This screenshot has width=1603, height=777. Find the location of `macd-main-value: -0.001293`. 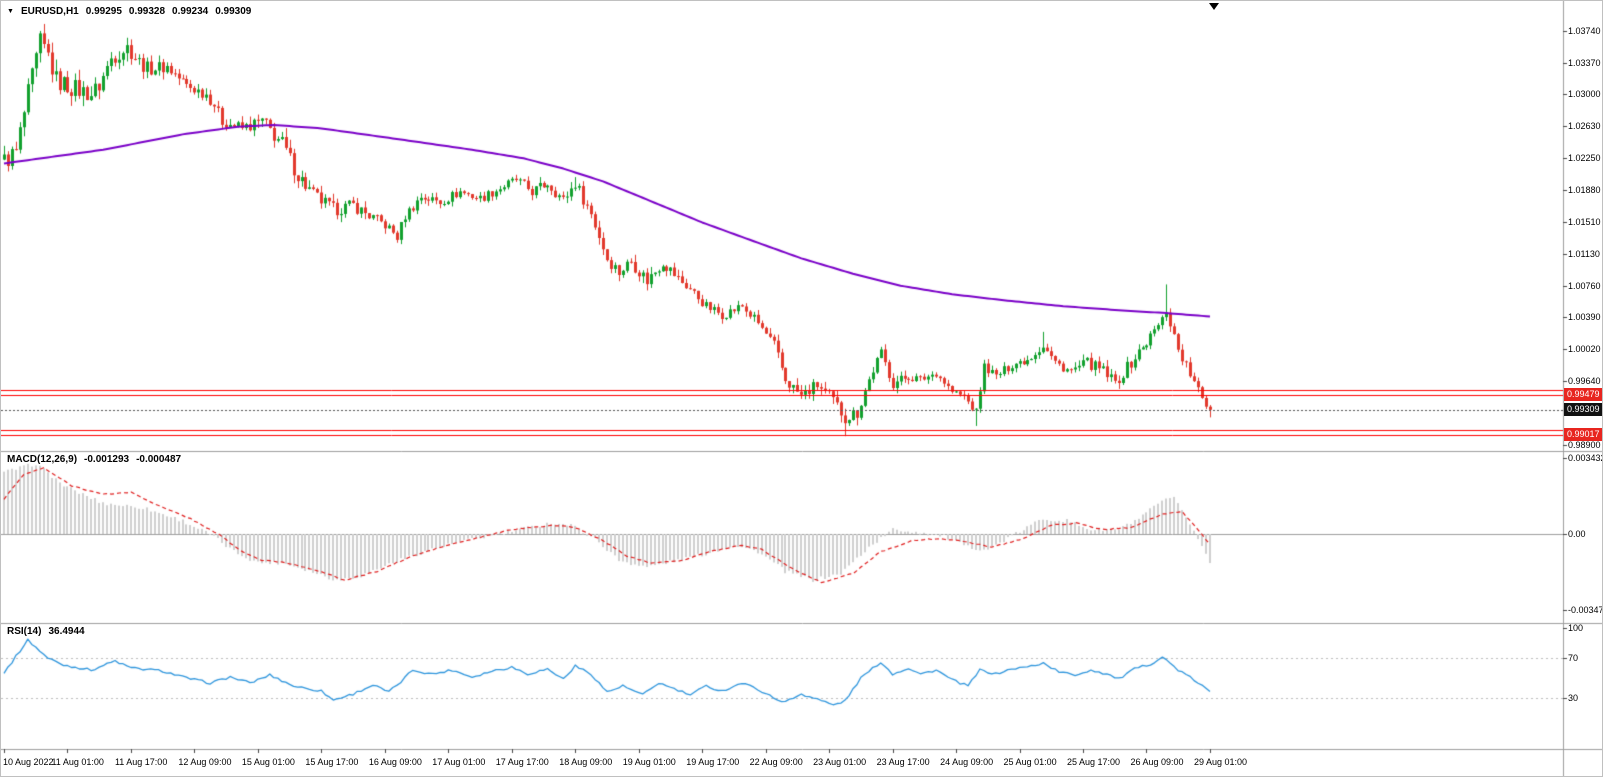

macd-main-value: -0.001293 is located at coordinates (107, 459).